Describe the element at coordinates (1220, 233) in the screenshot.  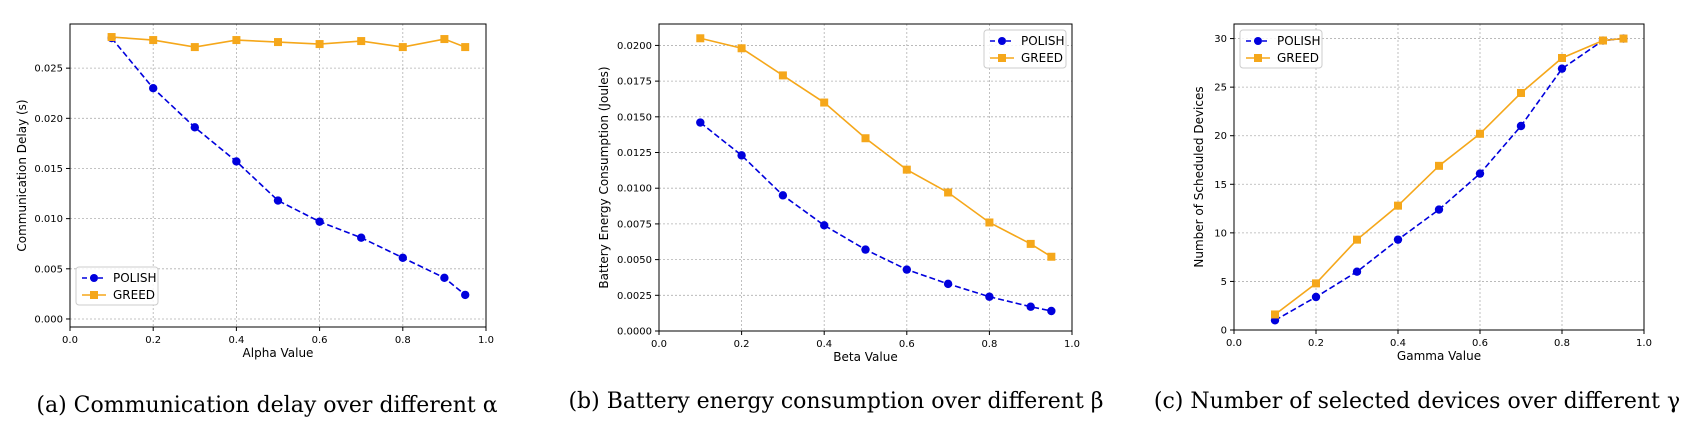
I see `y-tick-label: 10` at that location.